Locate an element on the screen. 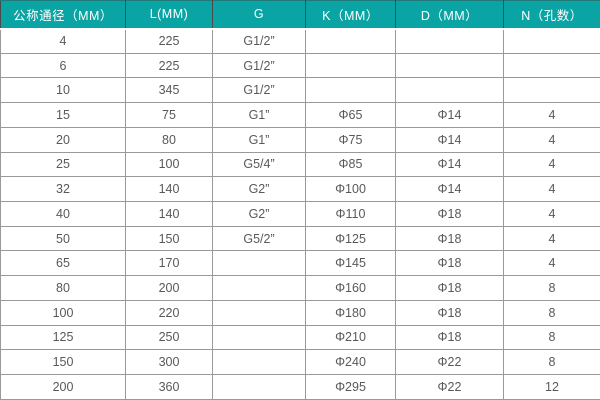 The height and width of the screenshot is (400, 600). column-header: D（MM） is located at coordinates (449, 15).